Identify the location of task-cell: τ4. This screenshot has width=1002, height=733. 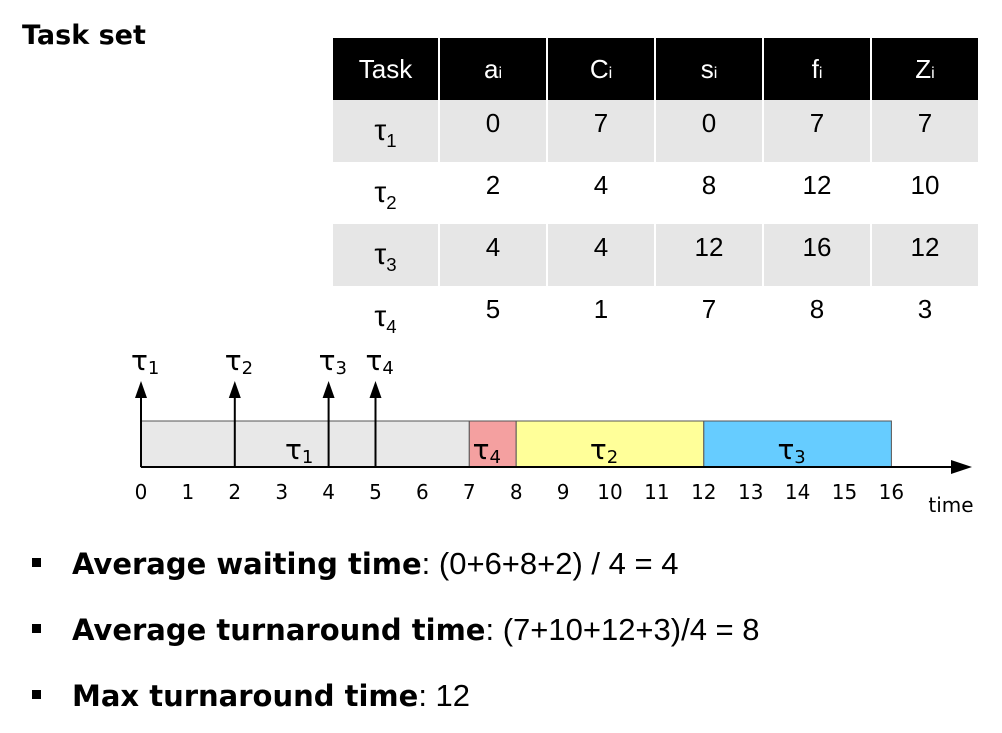
(385, 318).